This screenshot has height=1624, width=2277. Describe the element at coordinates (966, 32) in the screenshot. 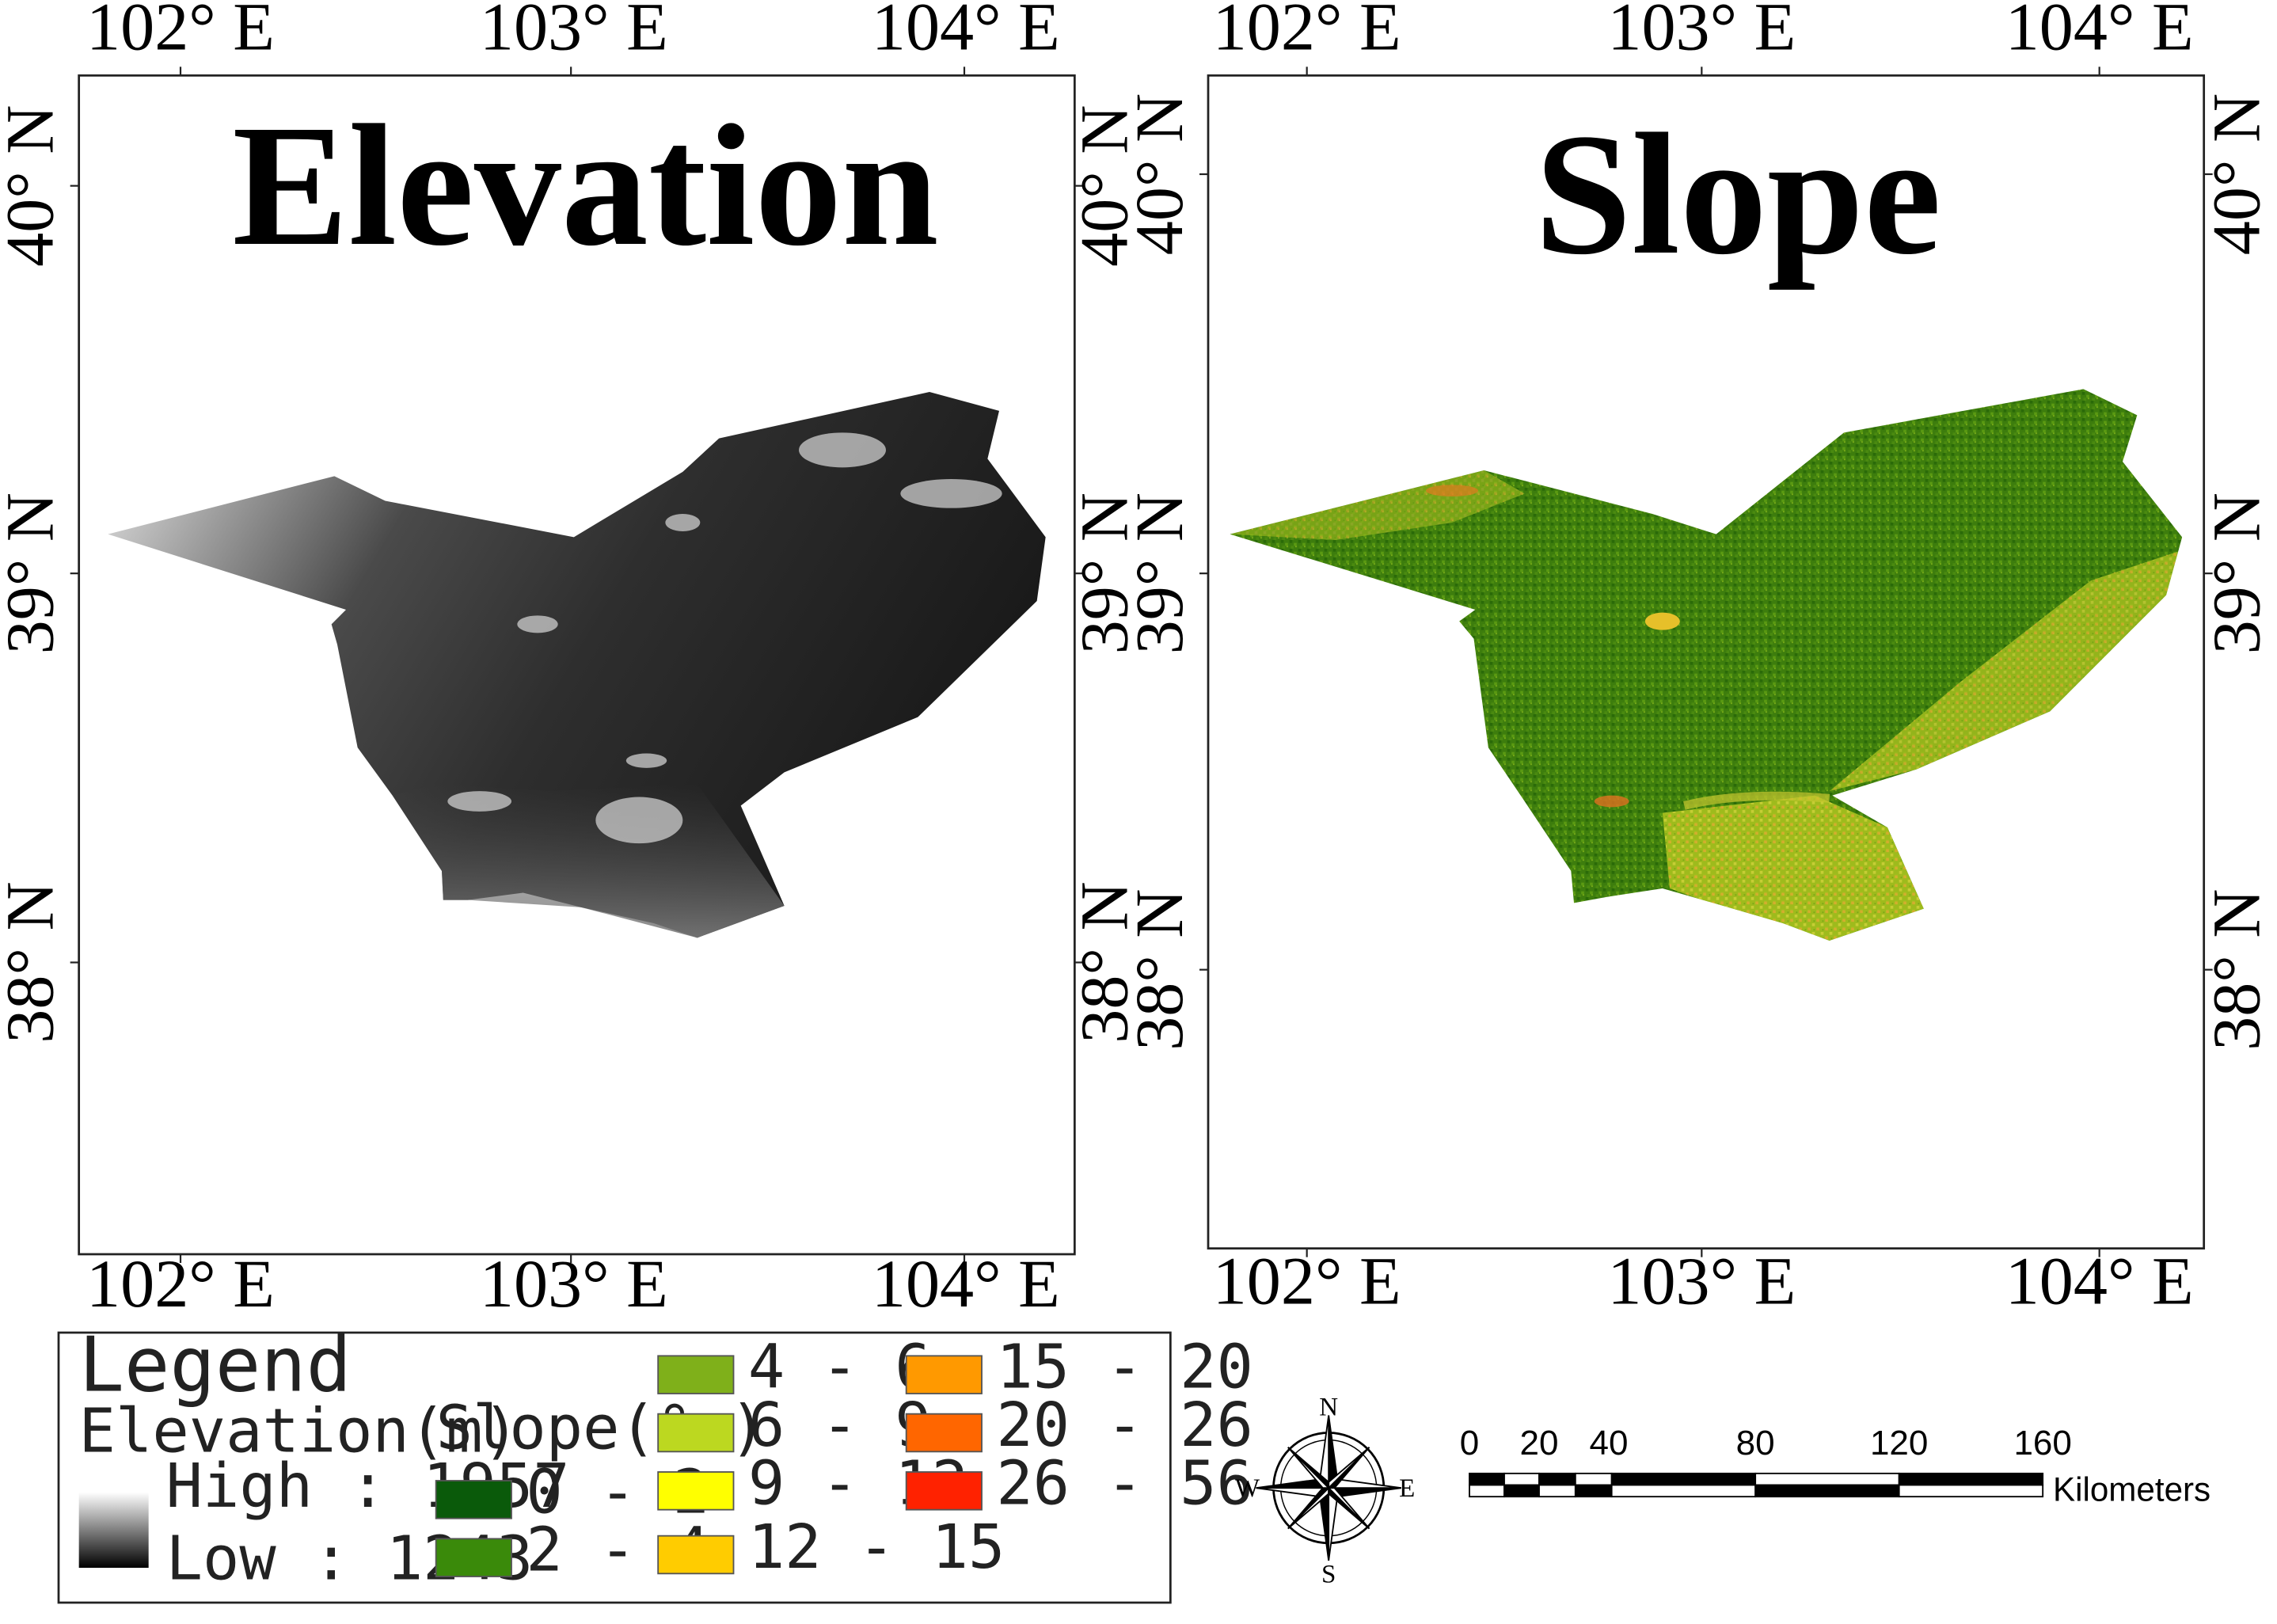

I see `elevation-lon-label-top-104: 104° E` at that location.